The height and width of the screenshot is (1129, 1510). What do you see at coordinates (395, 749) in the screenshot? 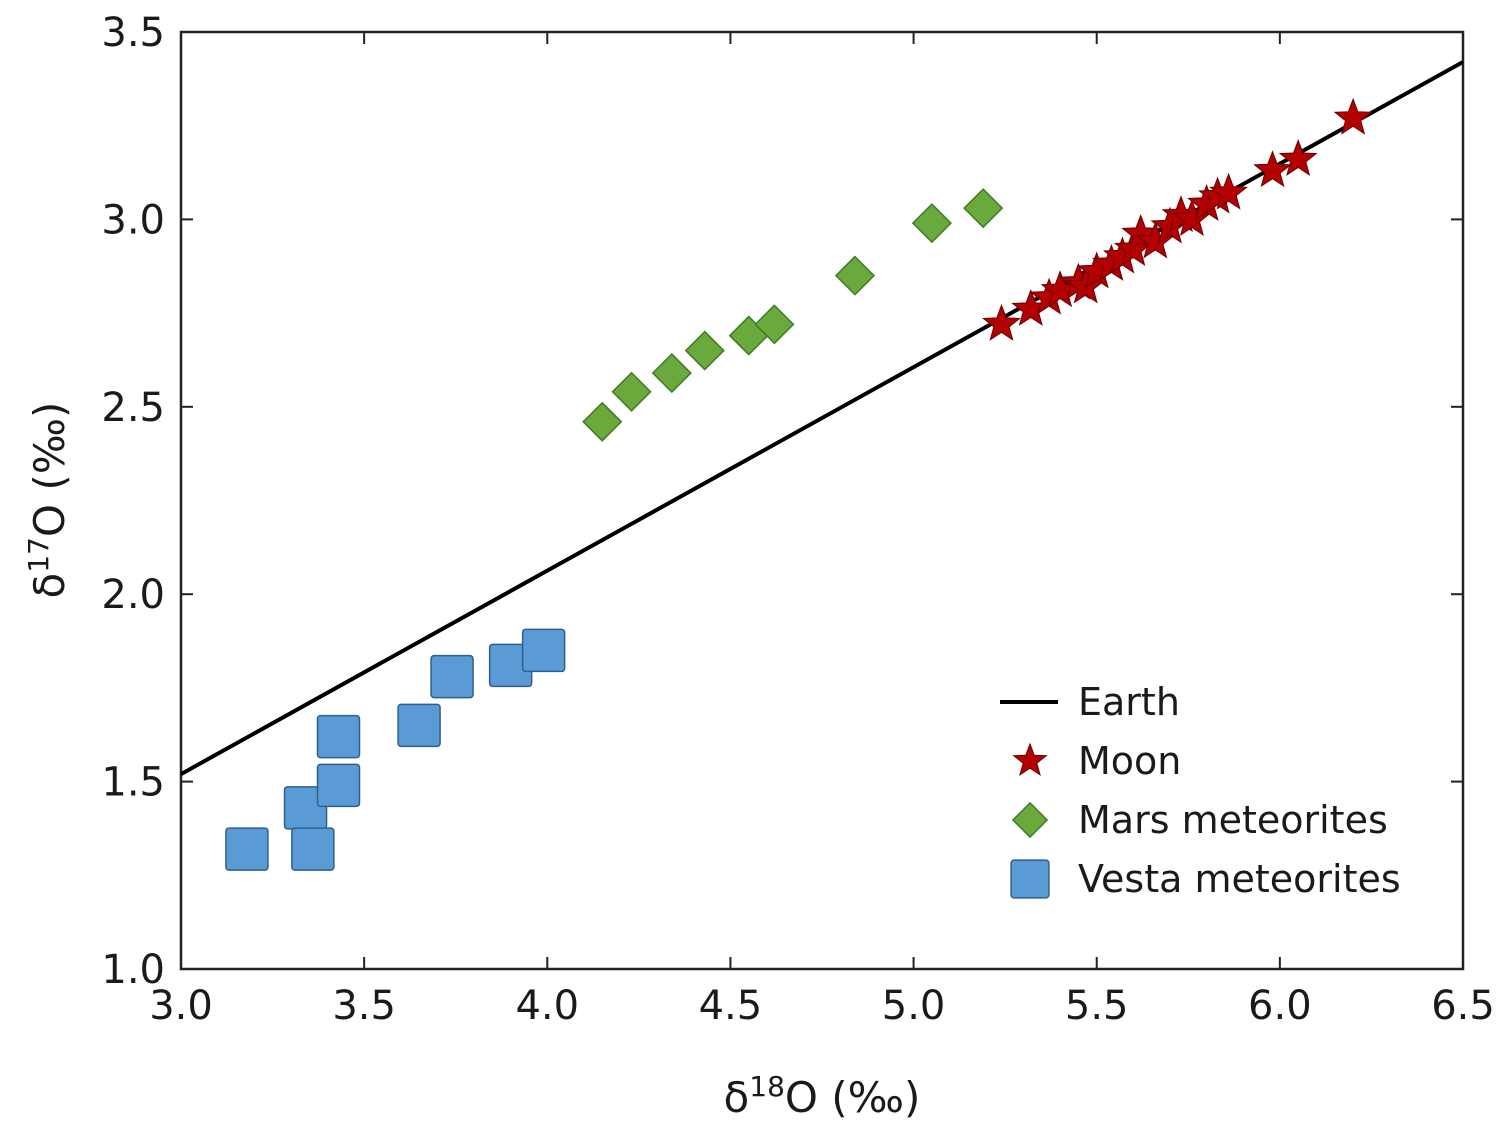
I see `series-vesta-meteorites` at bounding box center [395, 749].